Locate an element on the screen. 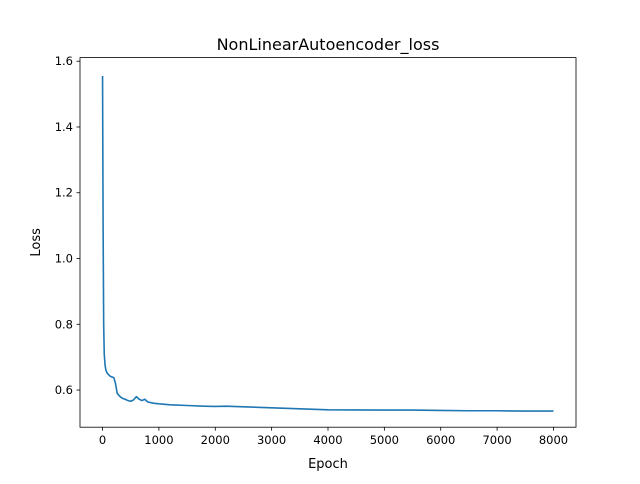 This screenshot has height=484, width=640. x-axis-ticks: 0 1000 2000 3000 4000 5000 6000 7000 8000 is located at coordinates (333, 437).